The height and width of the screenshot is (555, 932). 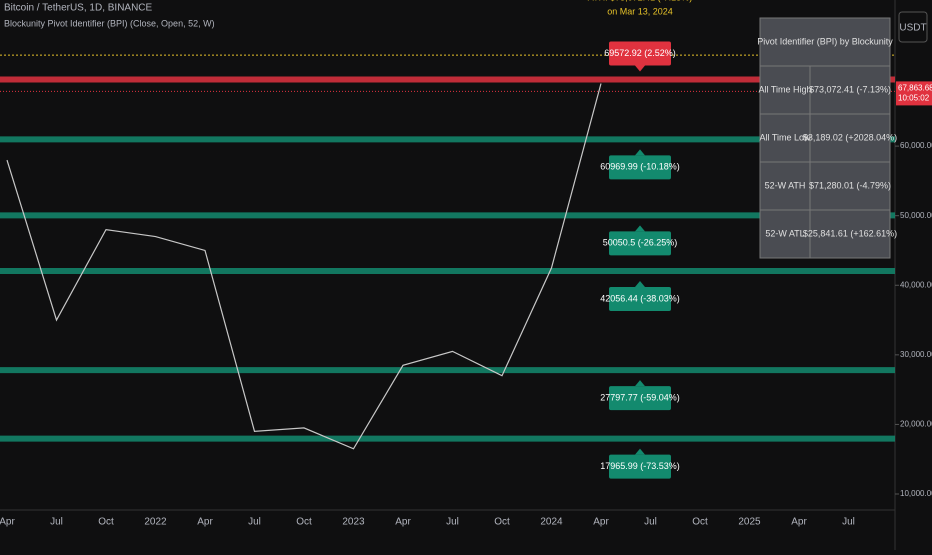 I want to click on table-row-value: $25,841.61 (+162.61%), so click(x=850, y=233).